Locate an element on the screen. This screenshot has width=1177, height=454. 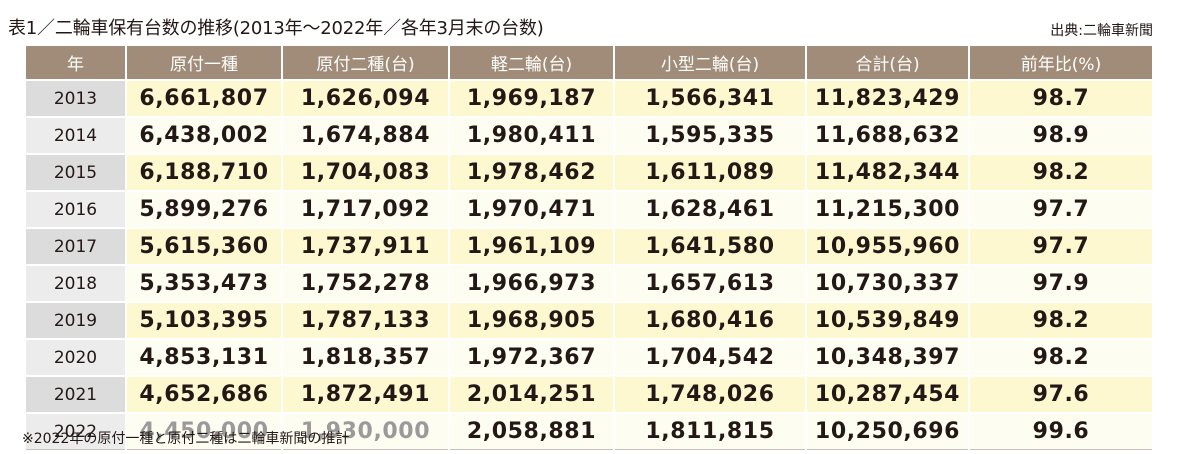
cell-gentsuki2: 1,872,491 is located at coordinates (365, 394).